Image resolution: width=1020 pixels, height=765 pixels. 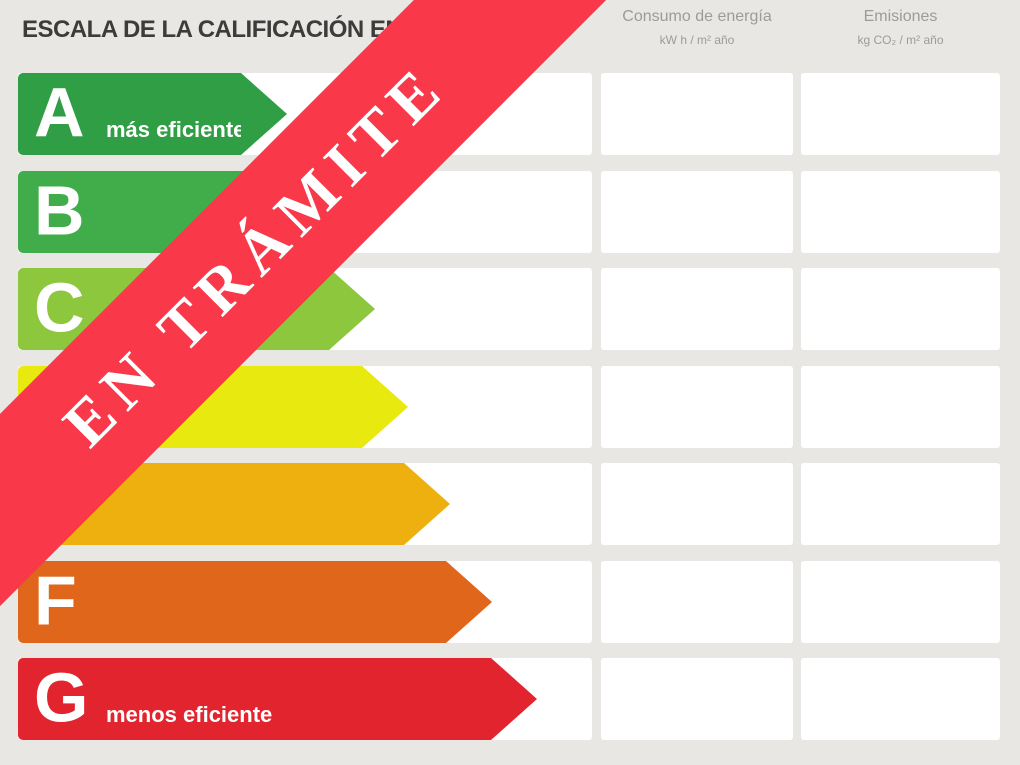 What do you see at coordinates (697, 40) in the screenshot?
I see `consumo-unit: kW h / m² año` at bounding box center [697, 40].